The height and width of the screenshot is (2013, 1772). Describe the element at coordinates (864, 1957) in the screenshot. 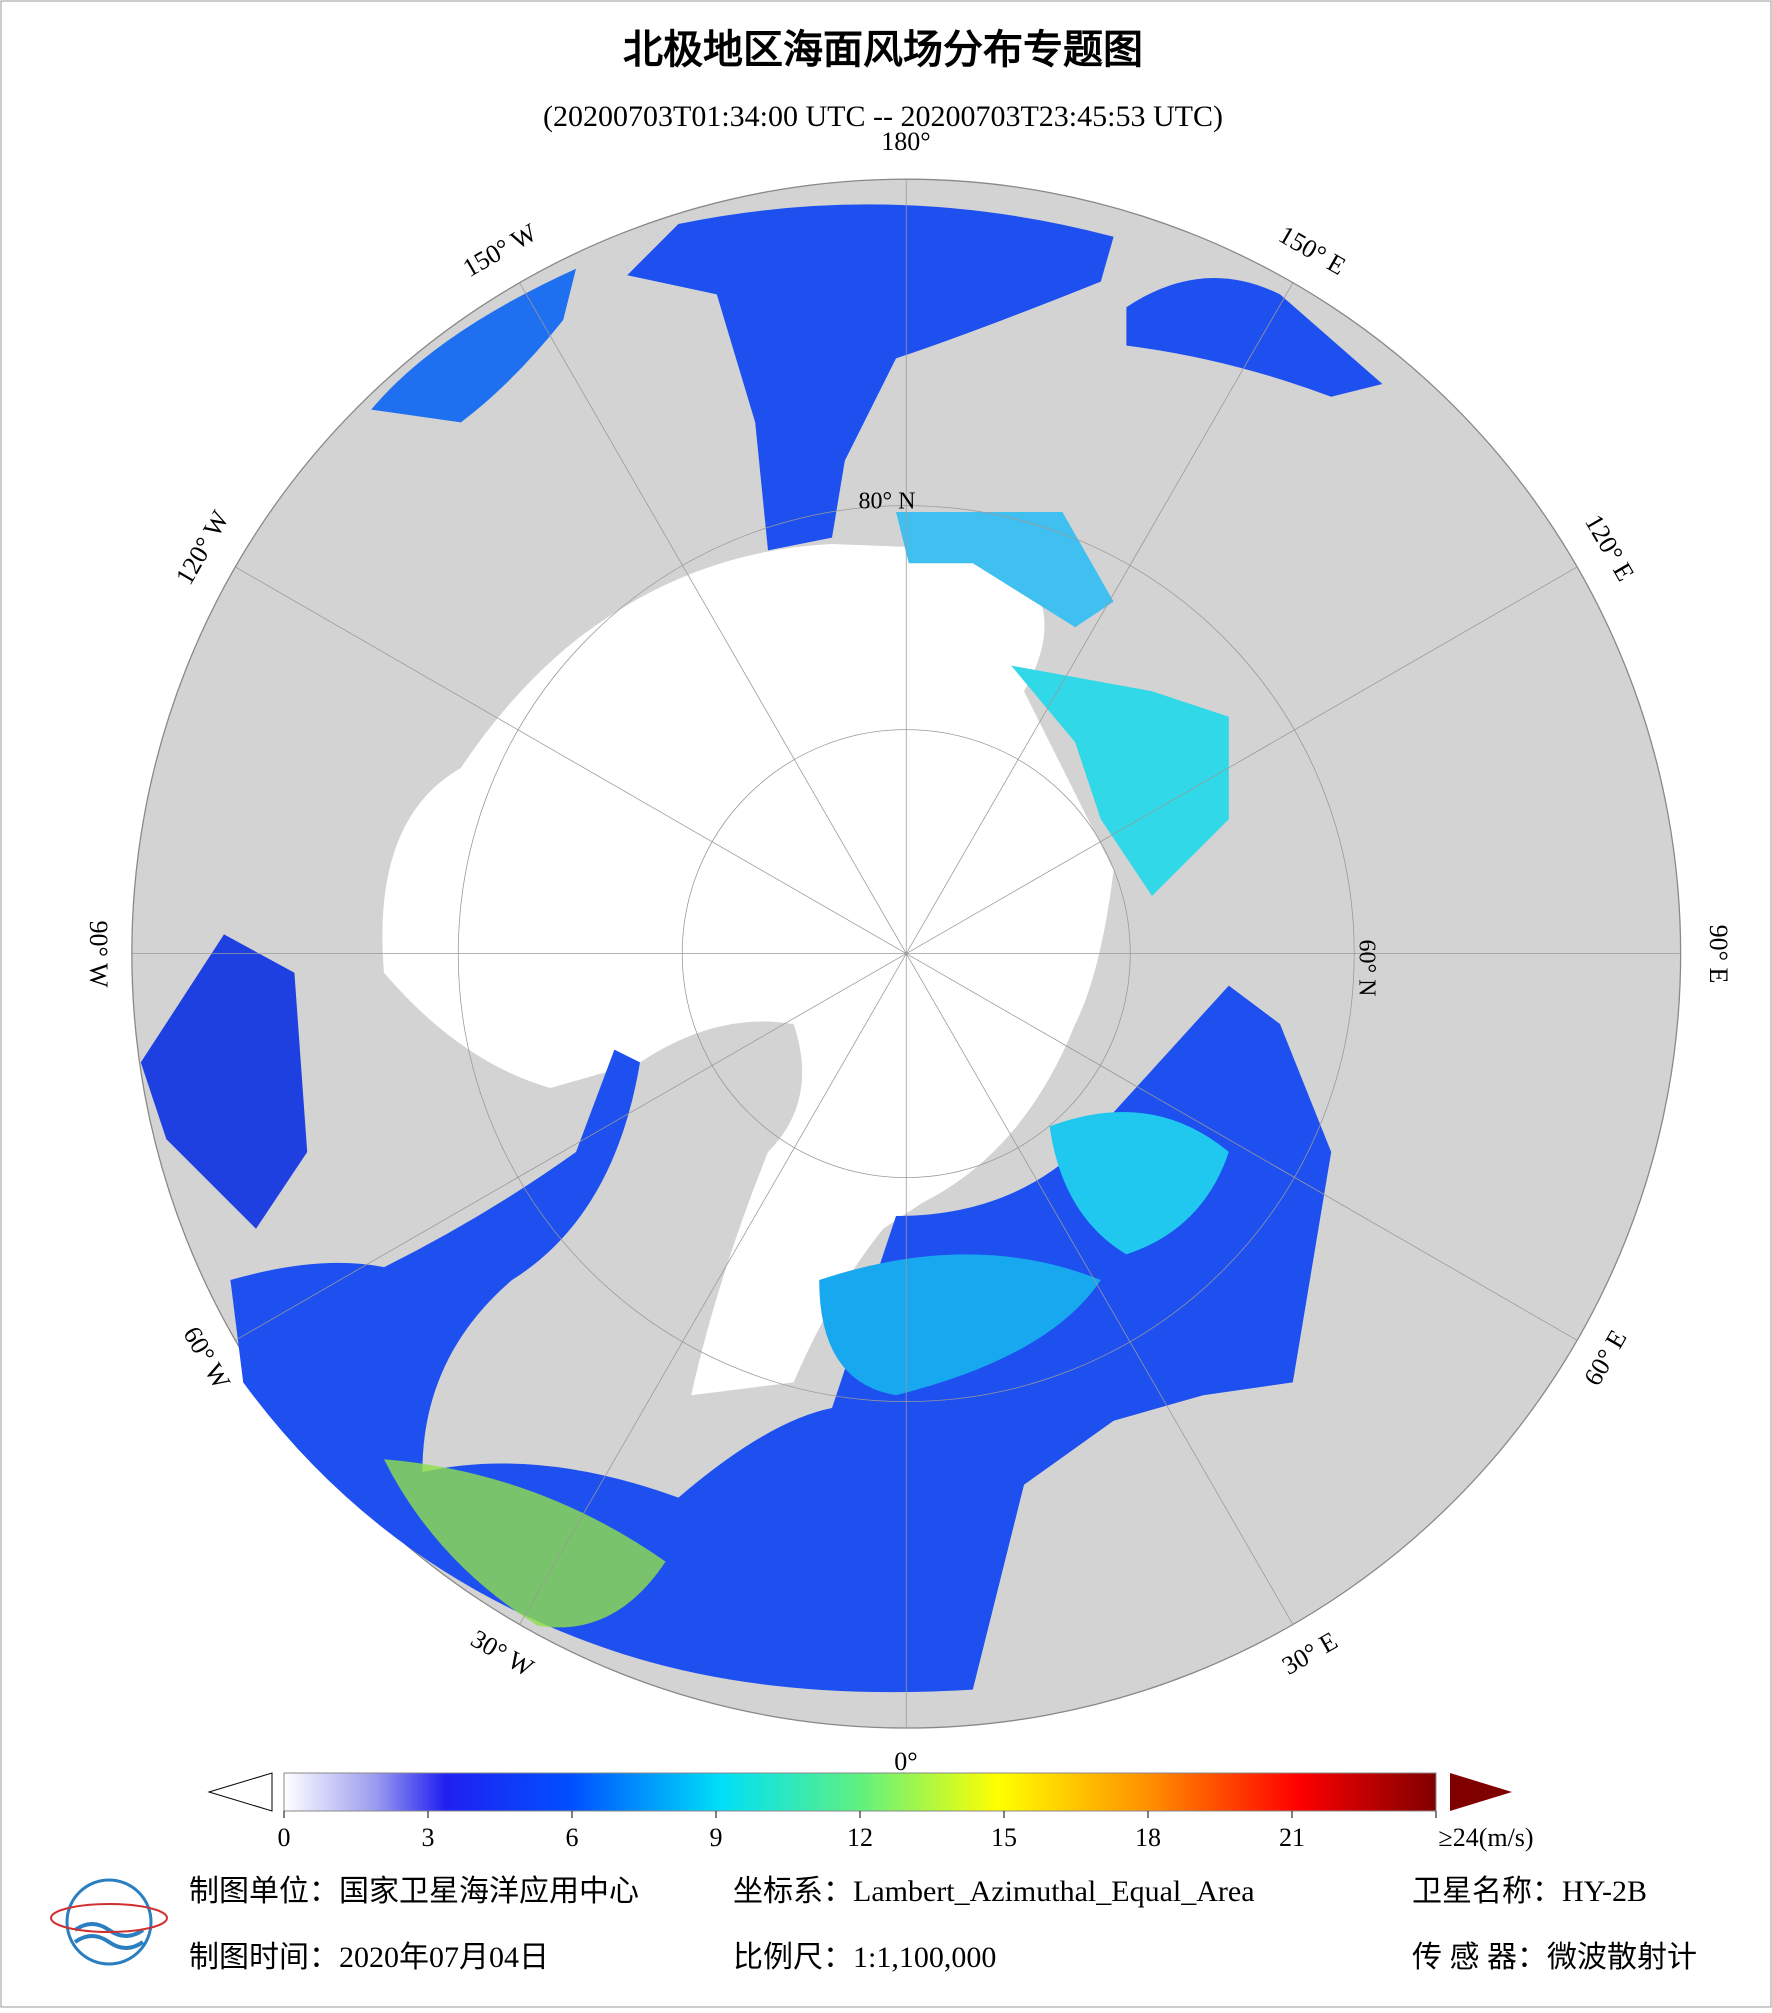

I see `footer-scale: 比例尺：1:1,100,000` at that location.